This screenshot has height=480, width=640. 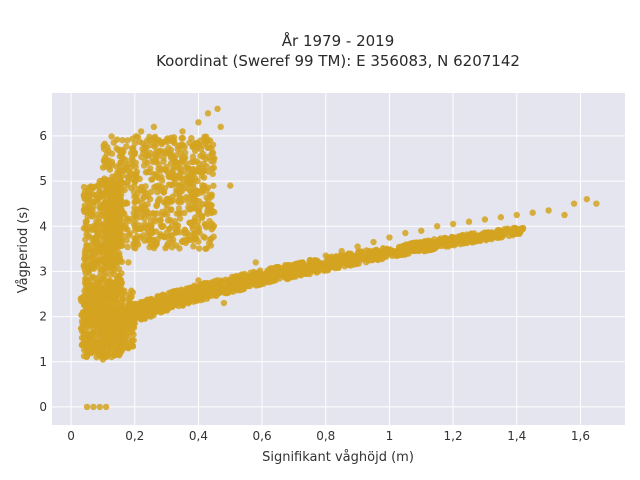 What do you see at coordinates (262, 436) in the screenshot?
I see `x-tick-label: 0,6` at bounding box center [262, 436].